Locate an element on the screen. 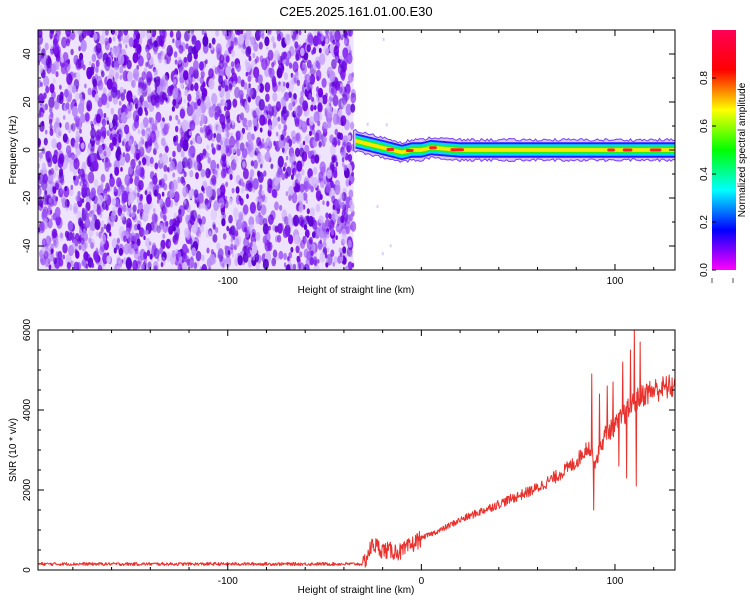 Image resolution: width=750 pixels, height=600 pixels. y-tick-label: -20 is located at coordinates (27, 197).